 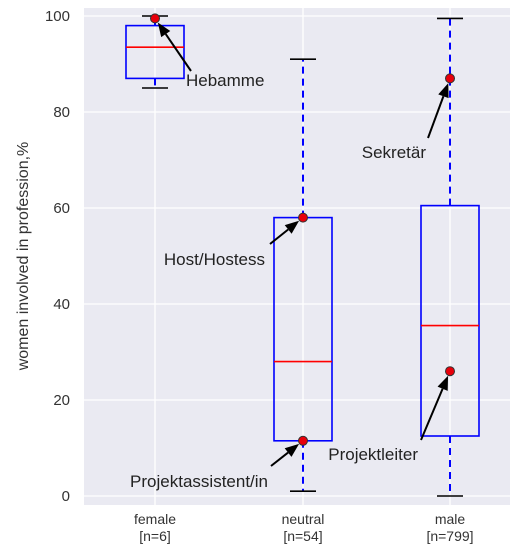 What do you see at coordinates (302, 536) in the screenshot?
I see `x-tick-count-label: [n=54]` at bounding box center [302, 536].